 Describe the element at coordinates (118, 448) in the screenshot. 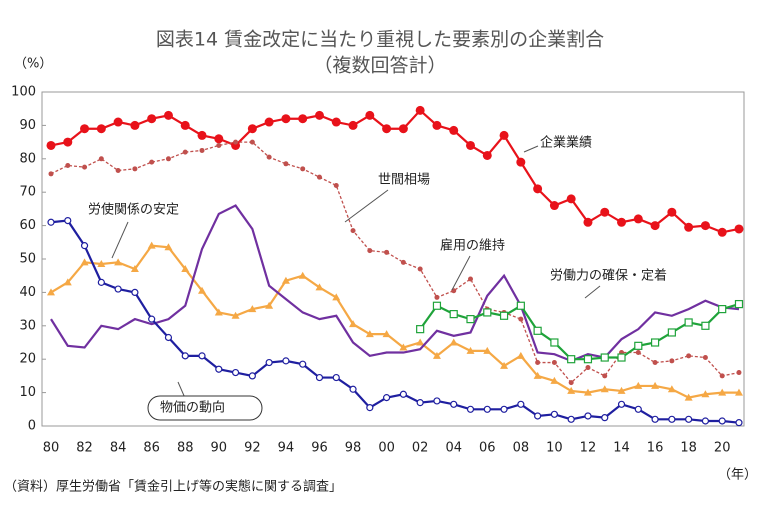

I see `x-tick-label: 84` at that location.